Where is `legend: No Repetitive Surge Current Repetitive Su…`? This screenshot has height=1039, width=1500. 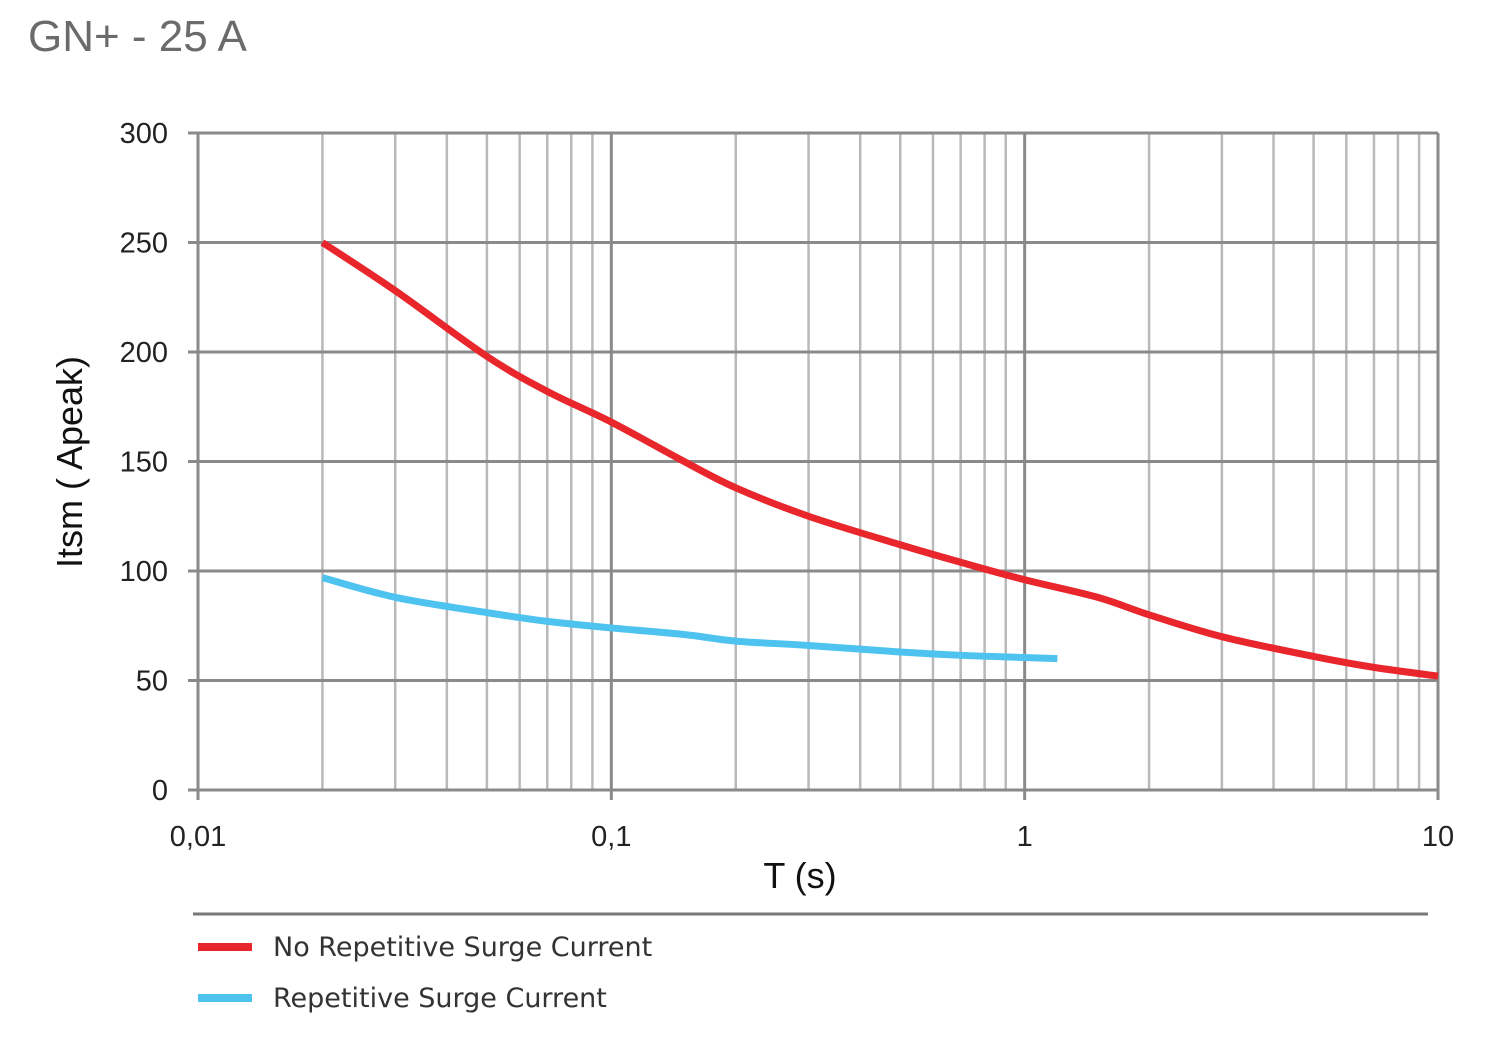 legend: No Repetitive Surge Current Repetitive Su… is located at coordinates (425, 973).